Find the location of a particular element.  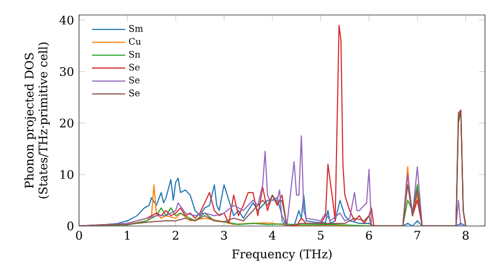

x-tick-label: 1 is located at coordinates (127, 235).